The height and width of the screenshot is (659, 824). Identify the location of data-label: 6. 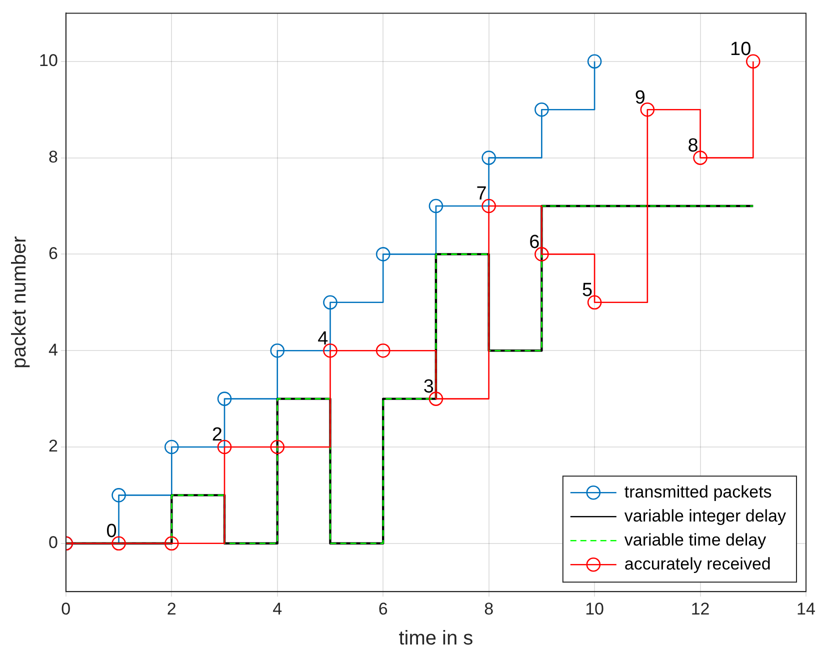
(534, 242).